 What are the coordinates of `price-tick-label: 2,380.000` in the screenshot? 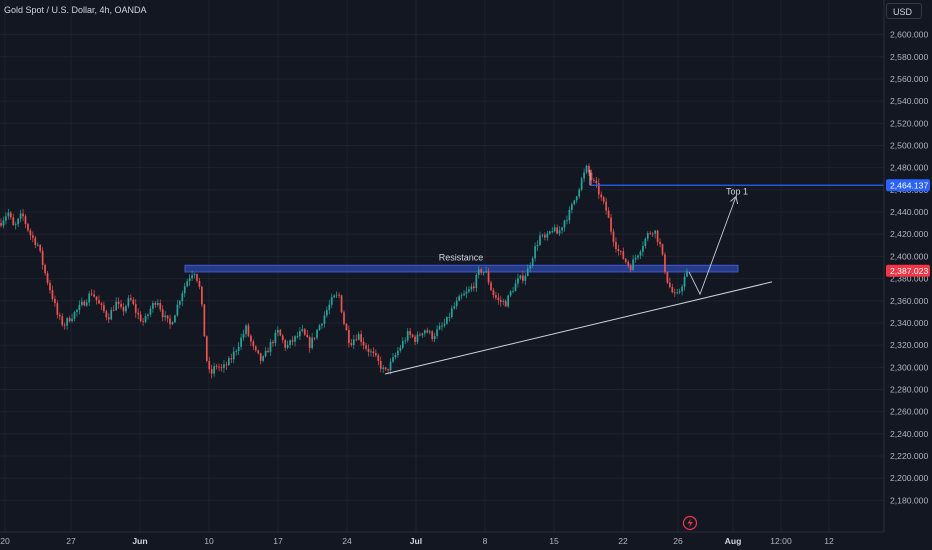 It's located at (909, 279).